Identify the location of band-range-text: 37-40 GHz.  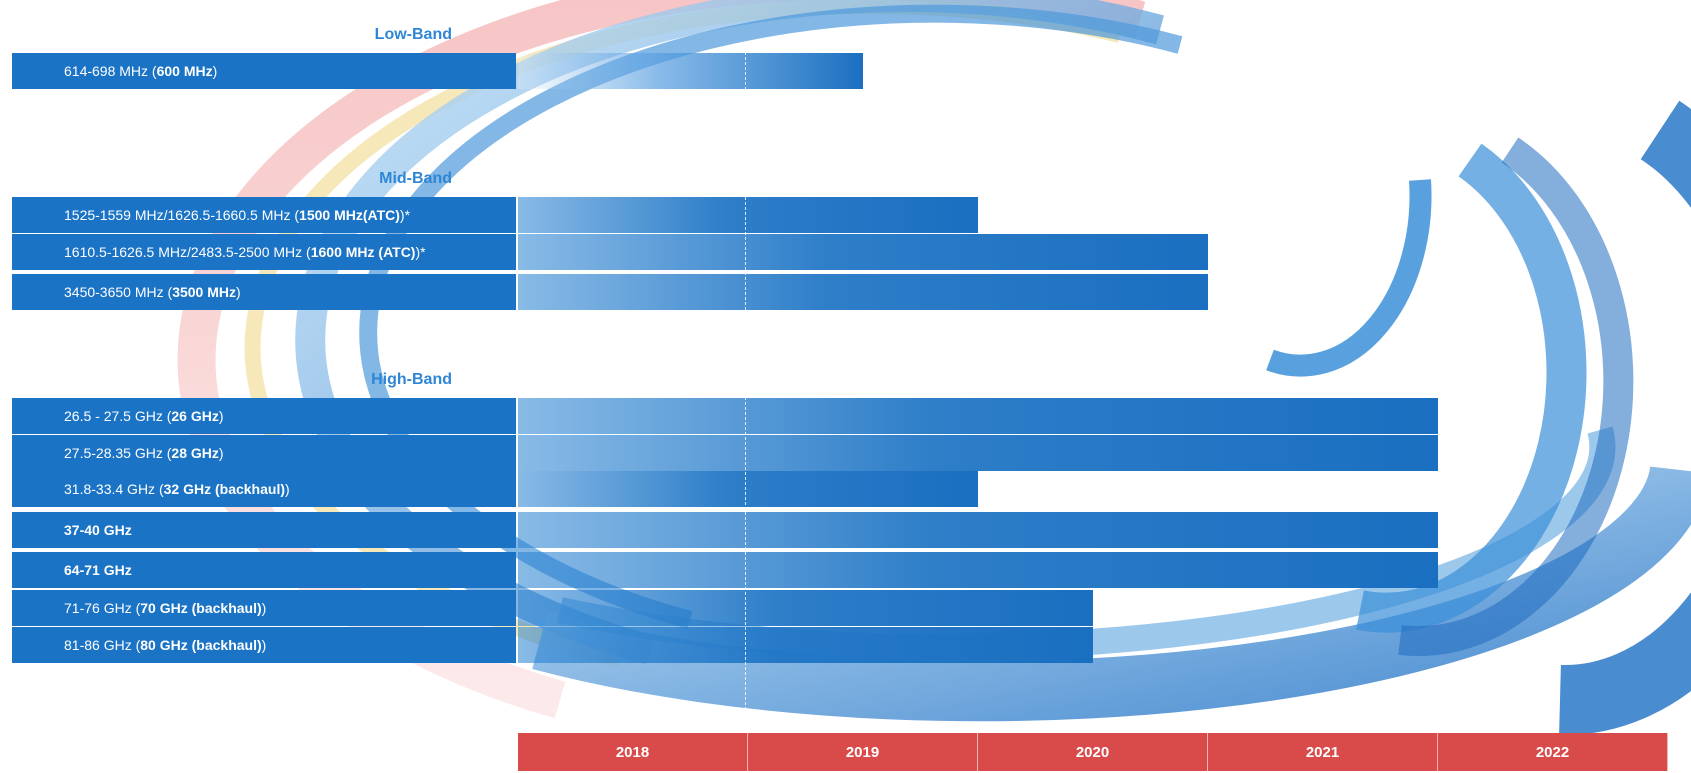
(98, 530).